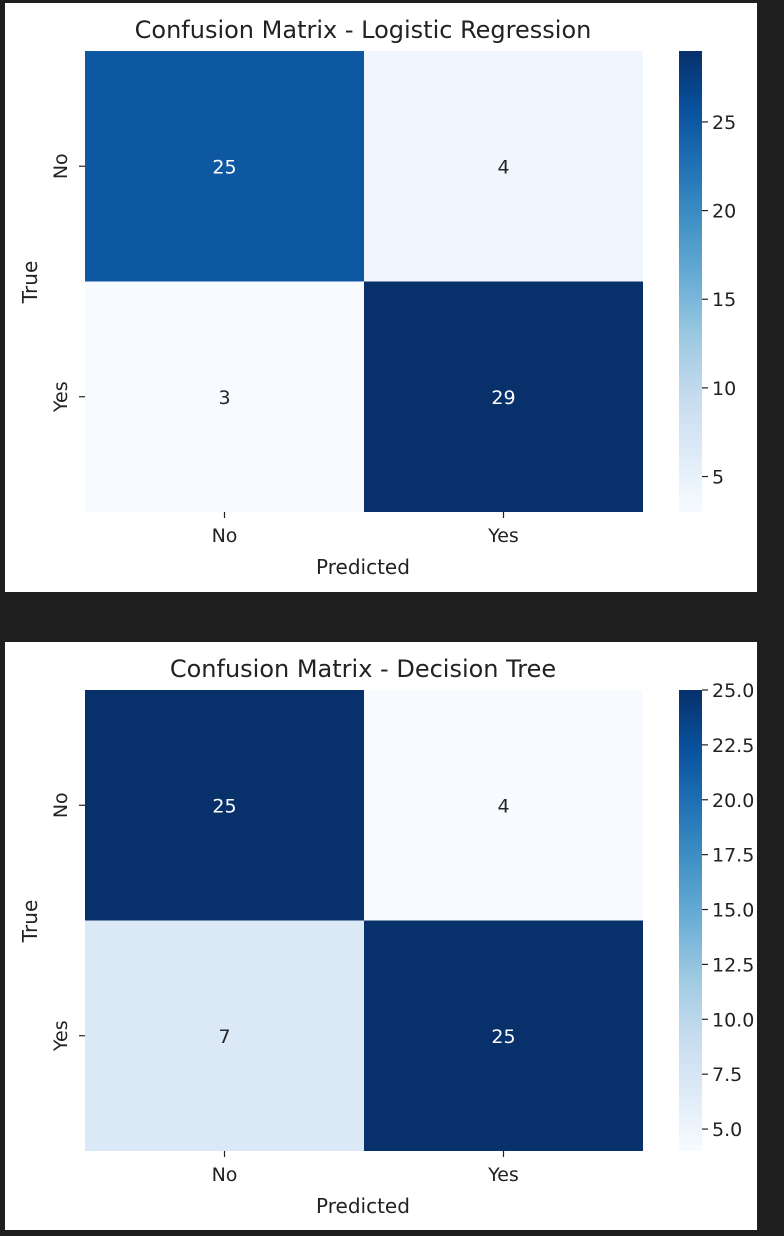 The width and height of the screenshot is (784, 1236). Describe the element at coordinates (733, 965) in the screenshot. I see `colorbar-tick-label: 12.5` at that location.